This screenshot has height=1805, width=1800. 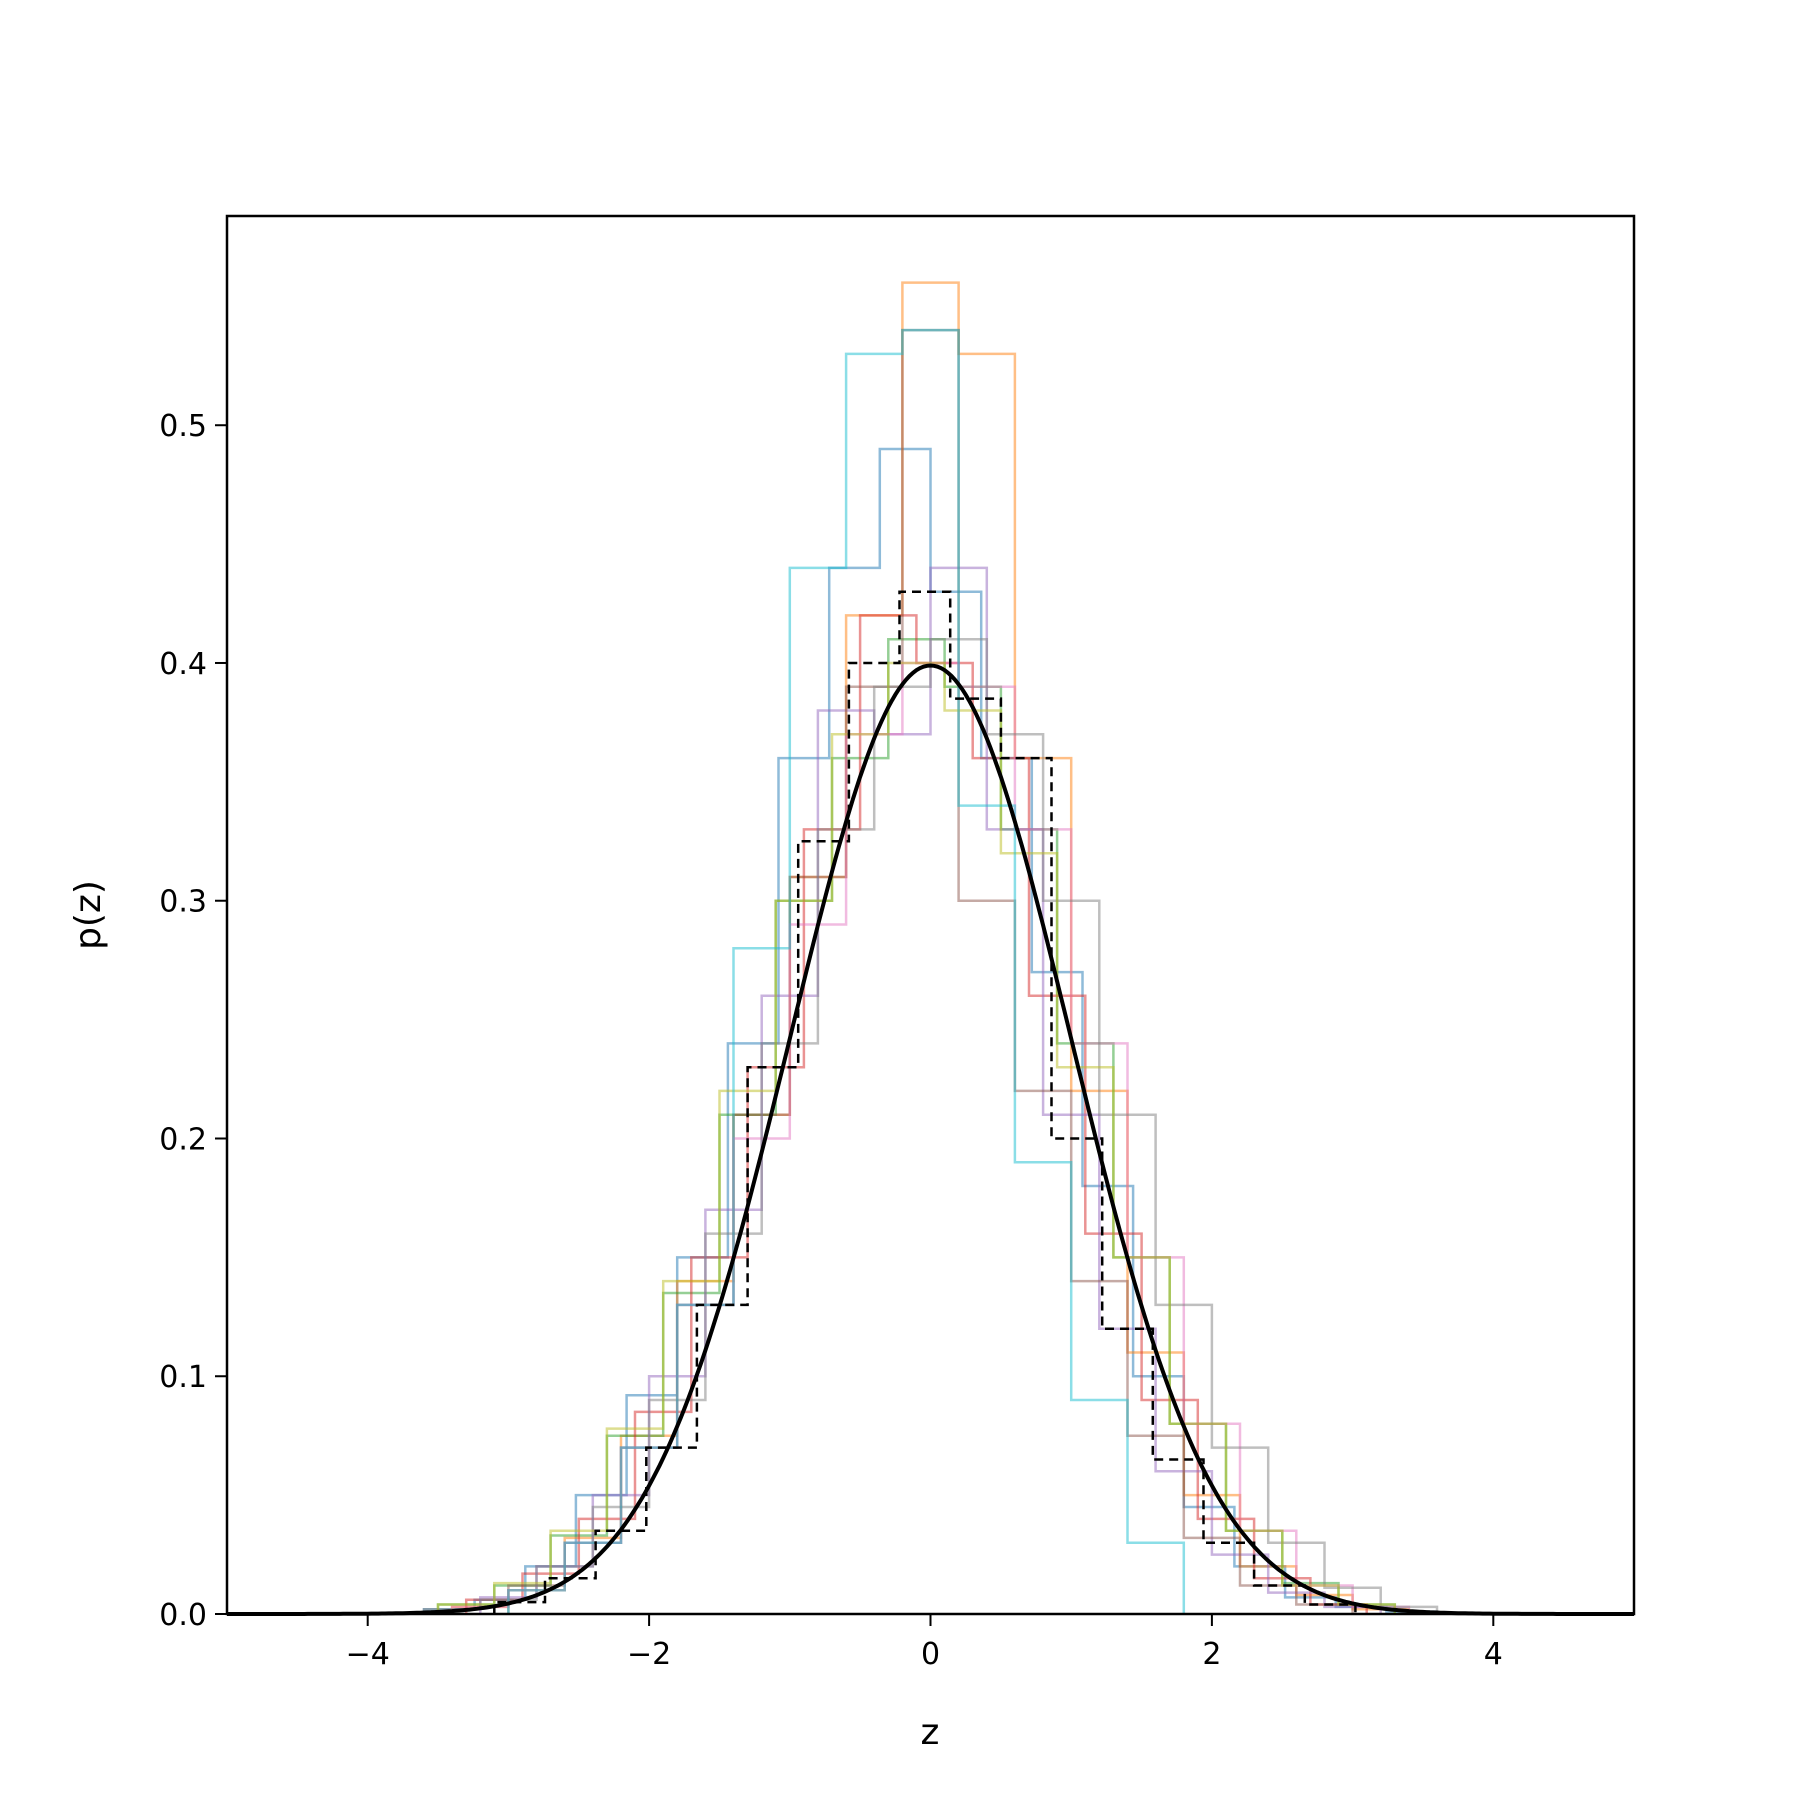 I want to click on x-tick-label: −2, so click(x=649, y=1654).